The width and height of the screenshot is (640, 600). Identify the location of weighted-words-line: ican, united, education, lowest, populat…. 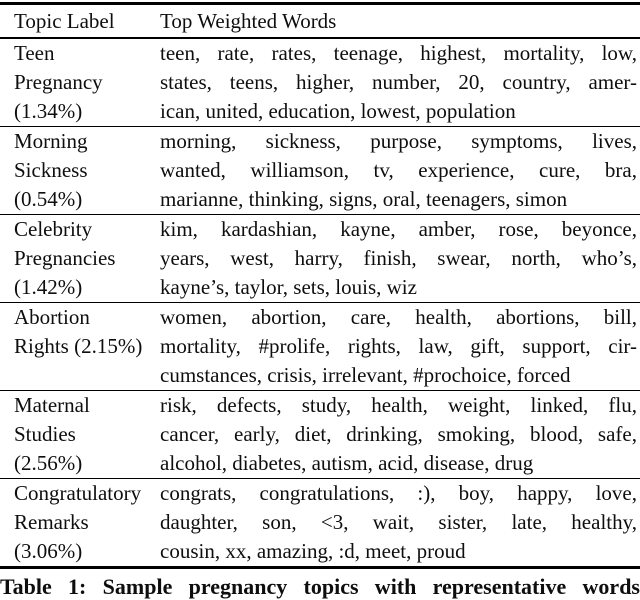
(338, 111).